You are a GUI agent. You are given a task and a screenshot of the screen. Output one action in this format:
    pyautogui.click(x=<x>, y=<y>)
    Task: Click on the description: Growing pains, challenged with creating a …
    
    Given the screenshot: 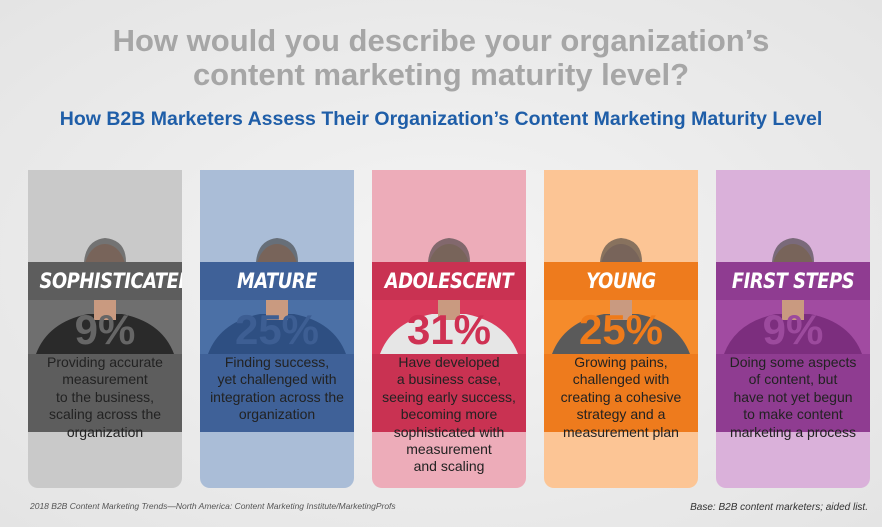 What is the action you would take?
    pyautogui.click(x=621, y=397)
    